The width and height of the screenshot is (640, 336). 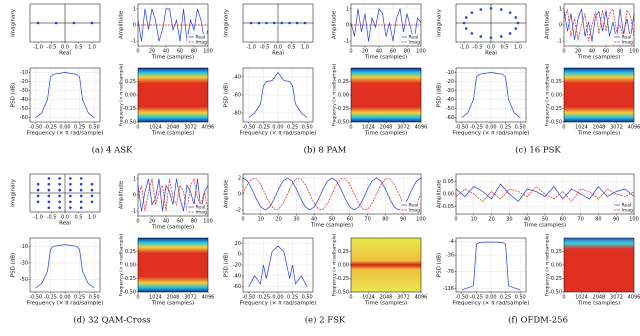 I want to click on legend-box, so click(x=410, y=39).